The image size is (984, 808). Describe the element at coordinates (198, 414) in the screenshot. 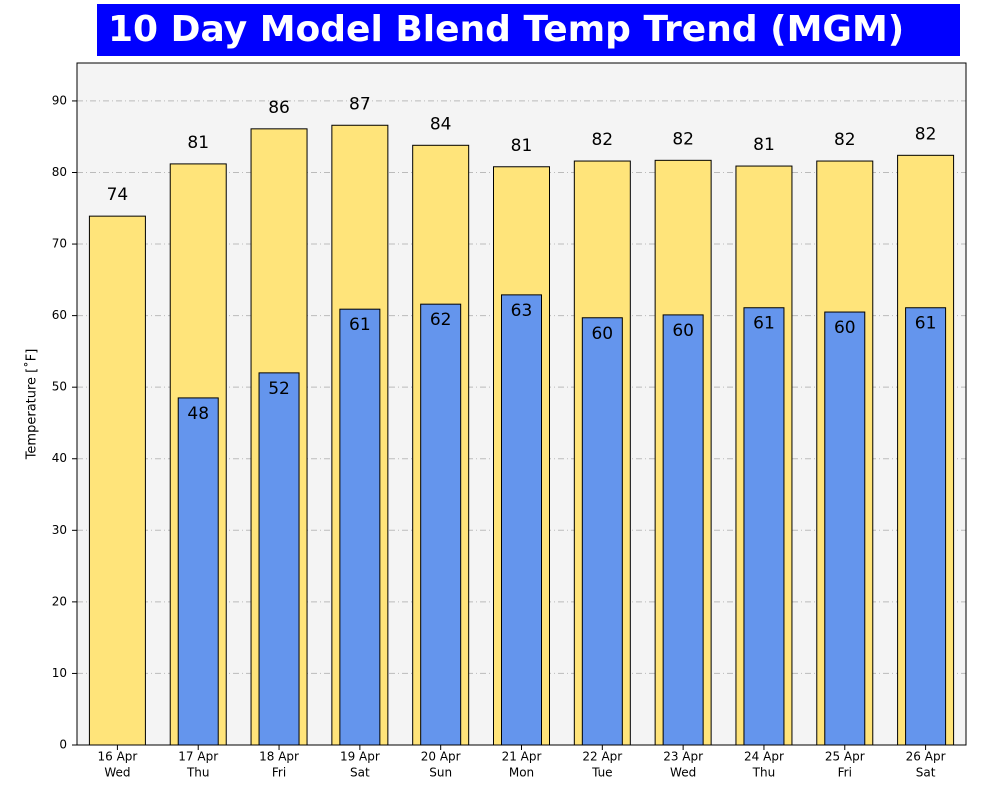

I see `data-label: 48` at that location.